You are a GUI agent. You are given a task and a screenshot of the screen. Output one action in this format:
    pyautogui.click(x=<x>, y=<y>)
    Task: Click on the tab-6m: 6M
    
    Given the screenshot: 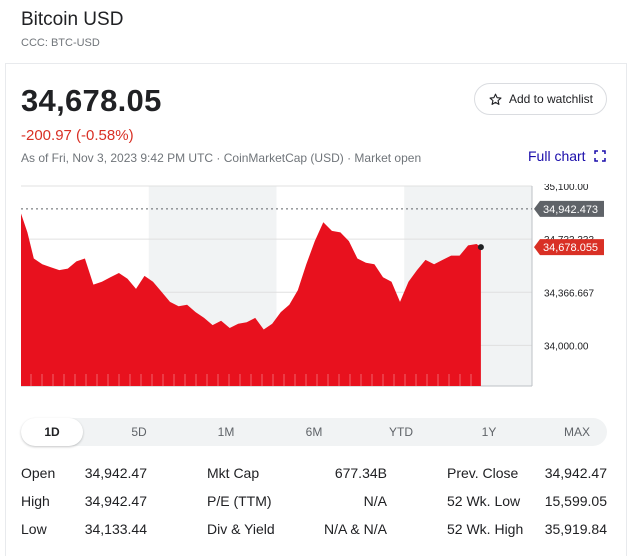 What is the action you would take?
    pyautogui.click(x=314, y=432)
    